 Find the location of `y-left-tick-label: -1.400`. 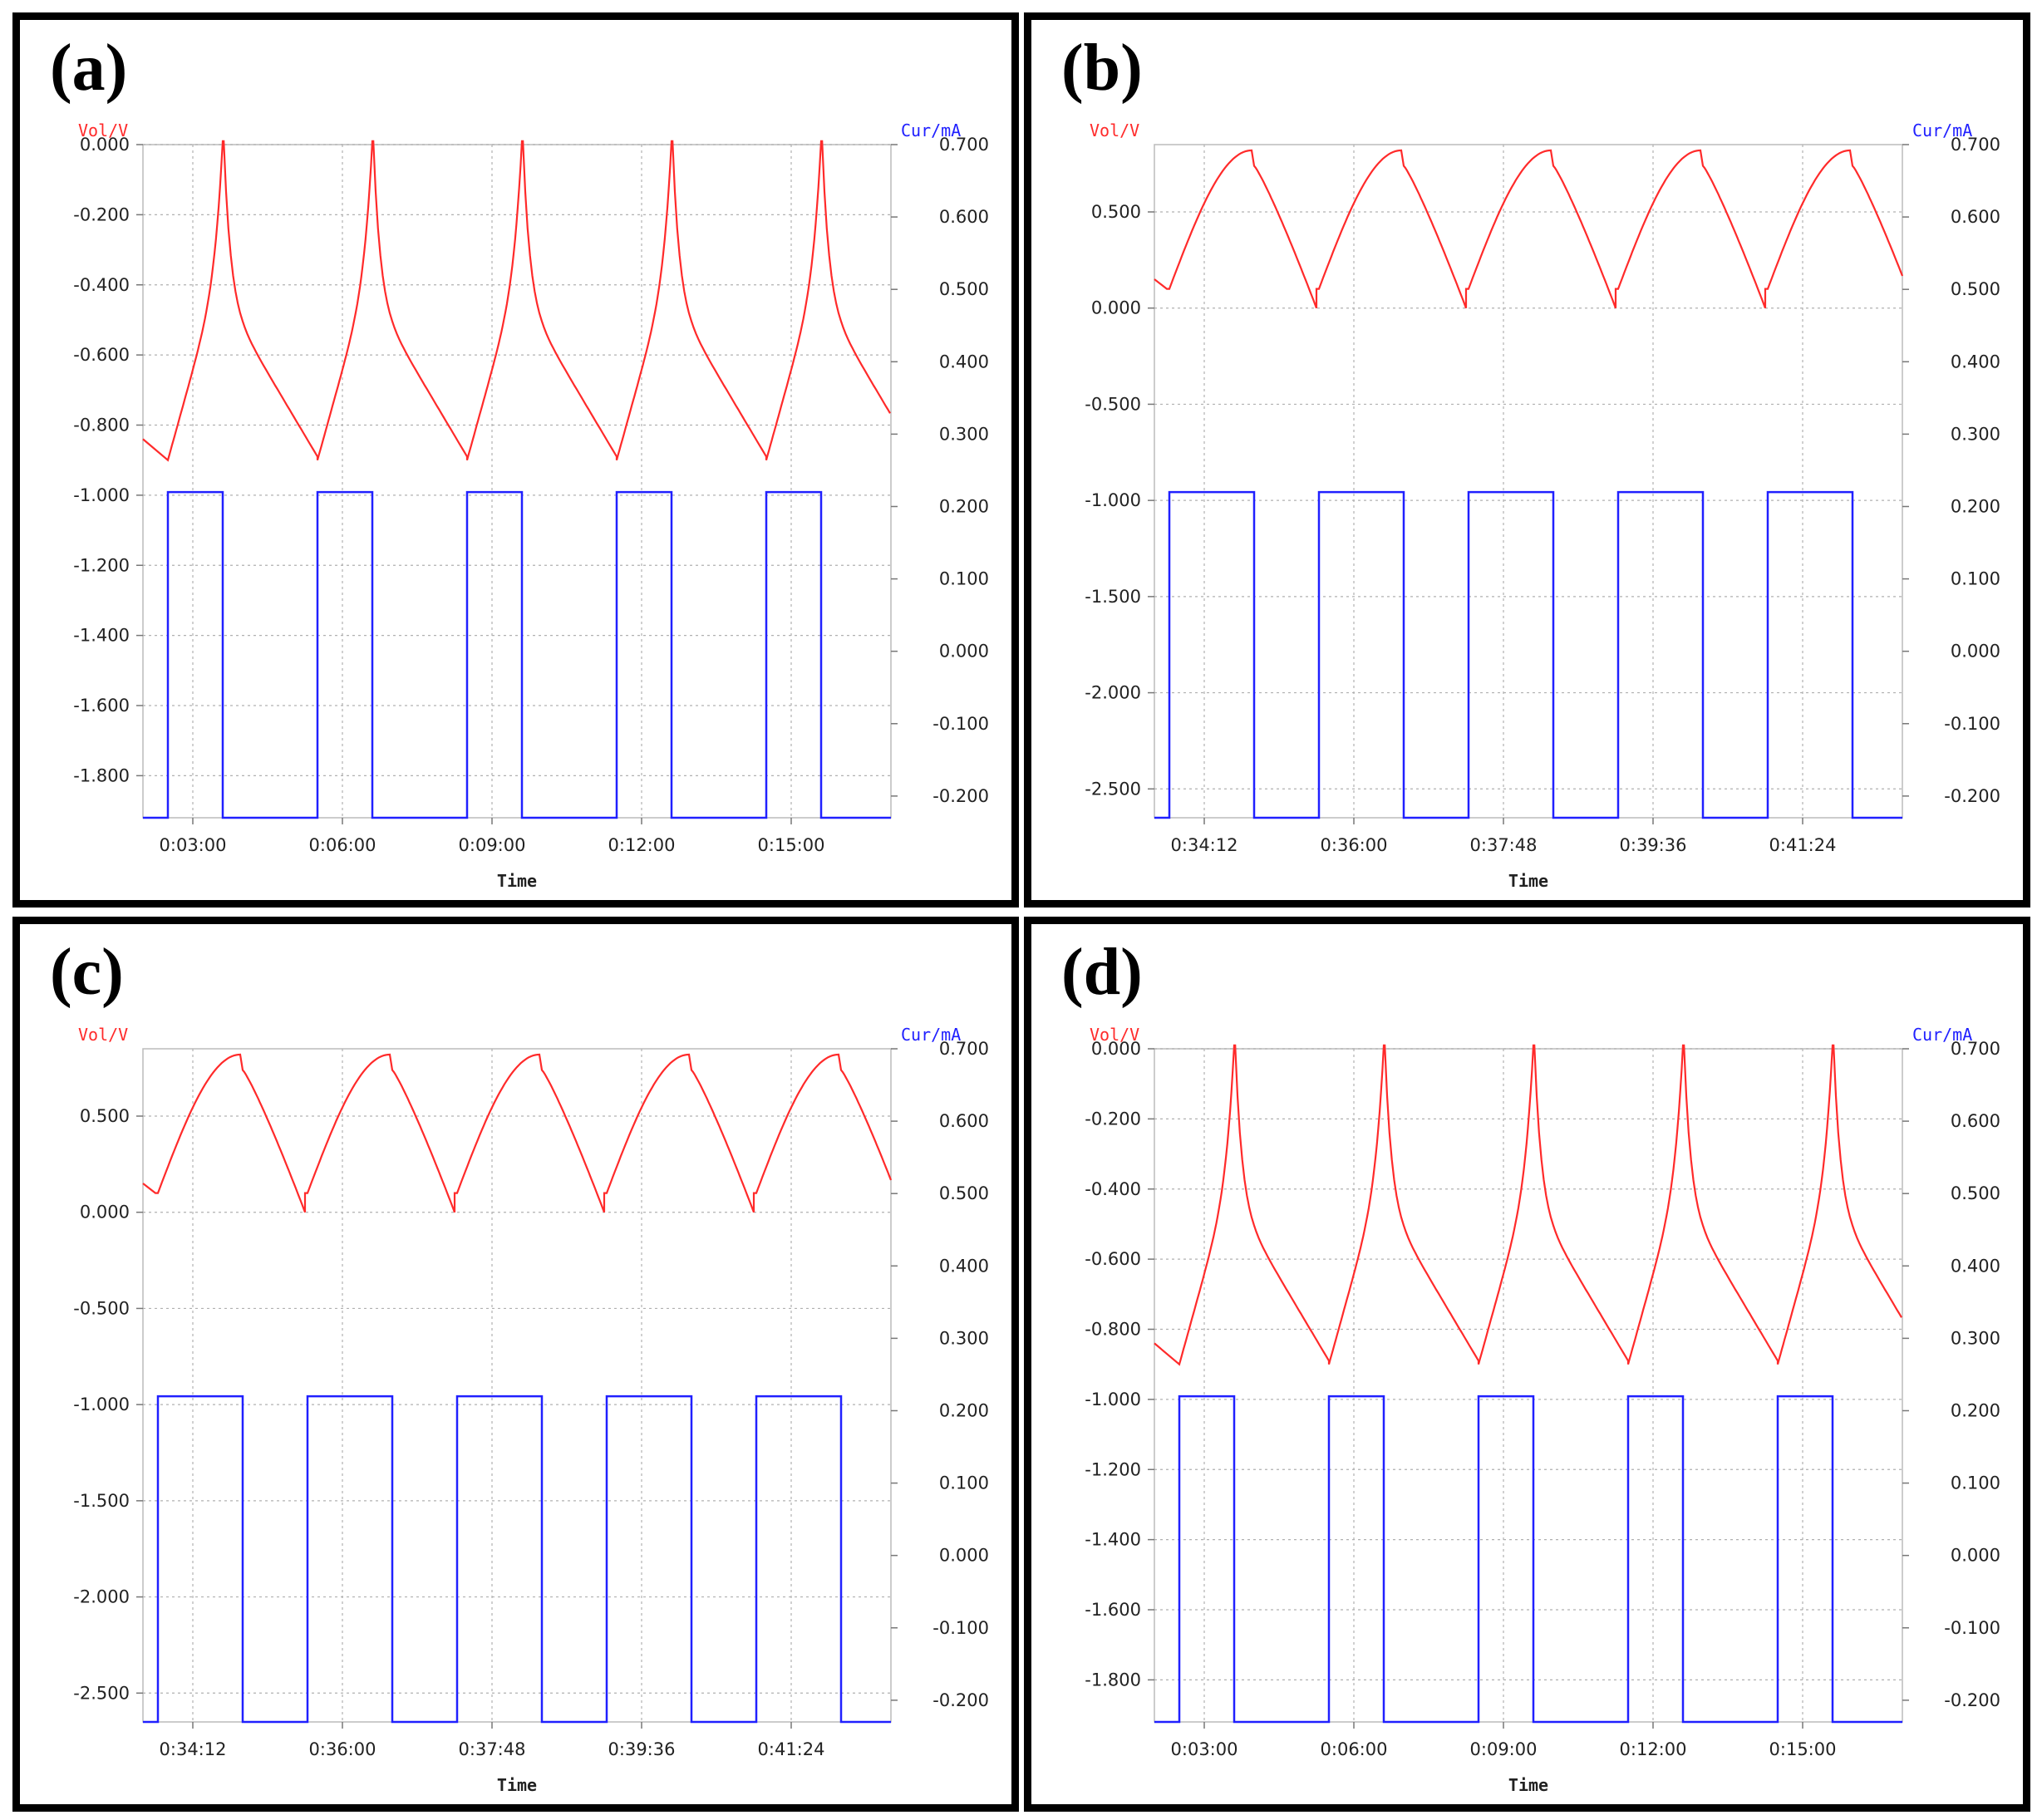

y-left-tick-label: -1.400 is located at coordinates (1113, 1540).